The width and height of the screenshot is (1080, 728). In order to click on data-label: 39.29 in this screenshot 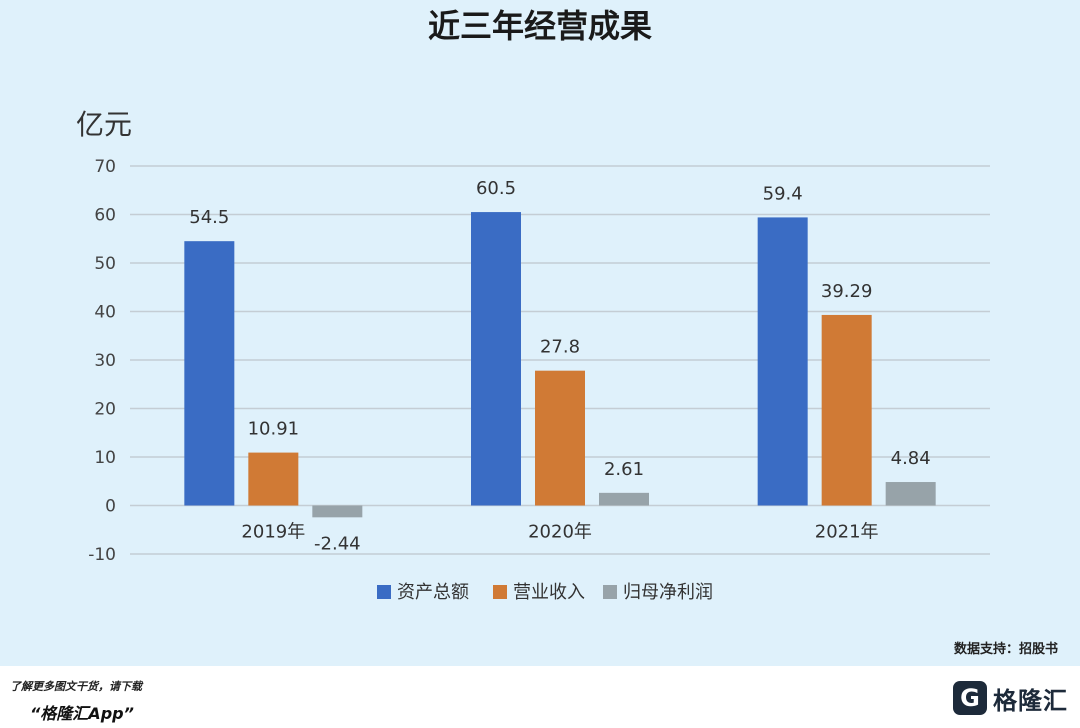, I will do `click(847, 291)`.